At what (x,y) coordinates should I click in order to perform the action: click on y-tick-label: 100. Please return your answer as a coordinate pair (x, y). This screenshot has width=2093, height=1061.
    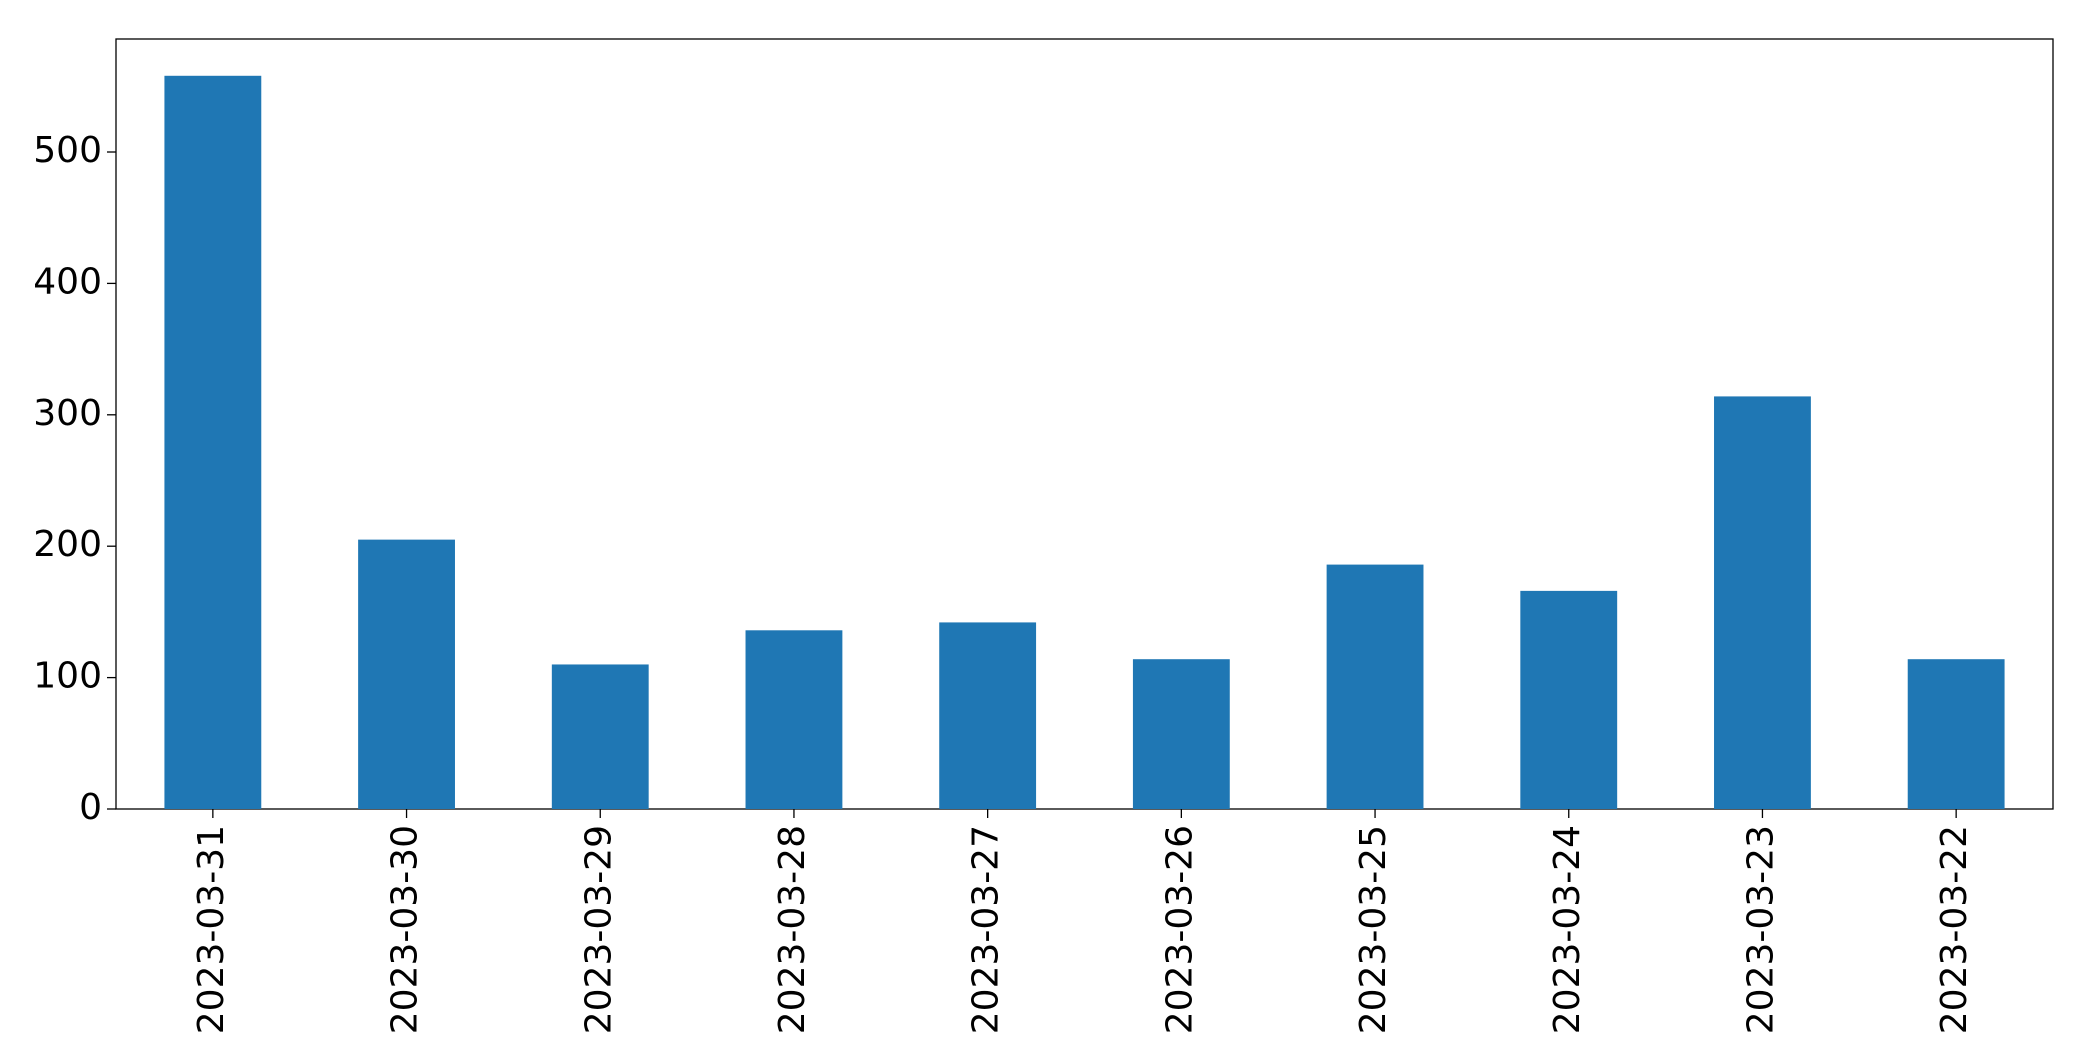
    Looking at the image, I should click on (67, 676).